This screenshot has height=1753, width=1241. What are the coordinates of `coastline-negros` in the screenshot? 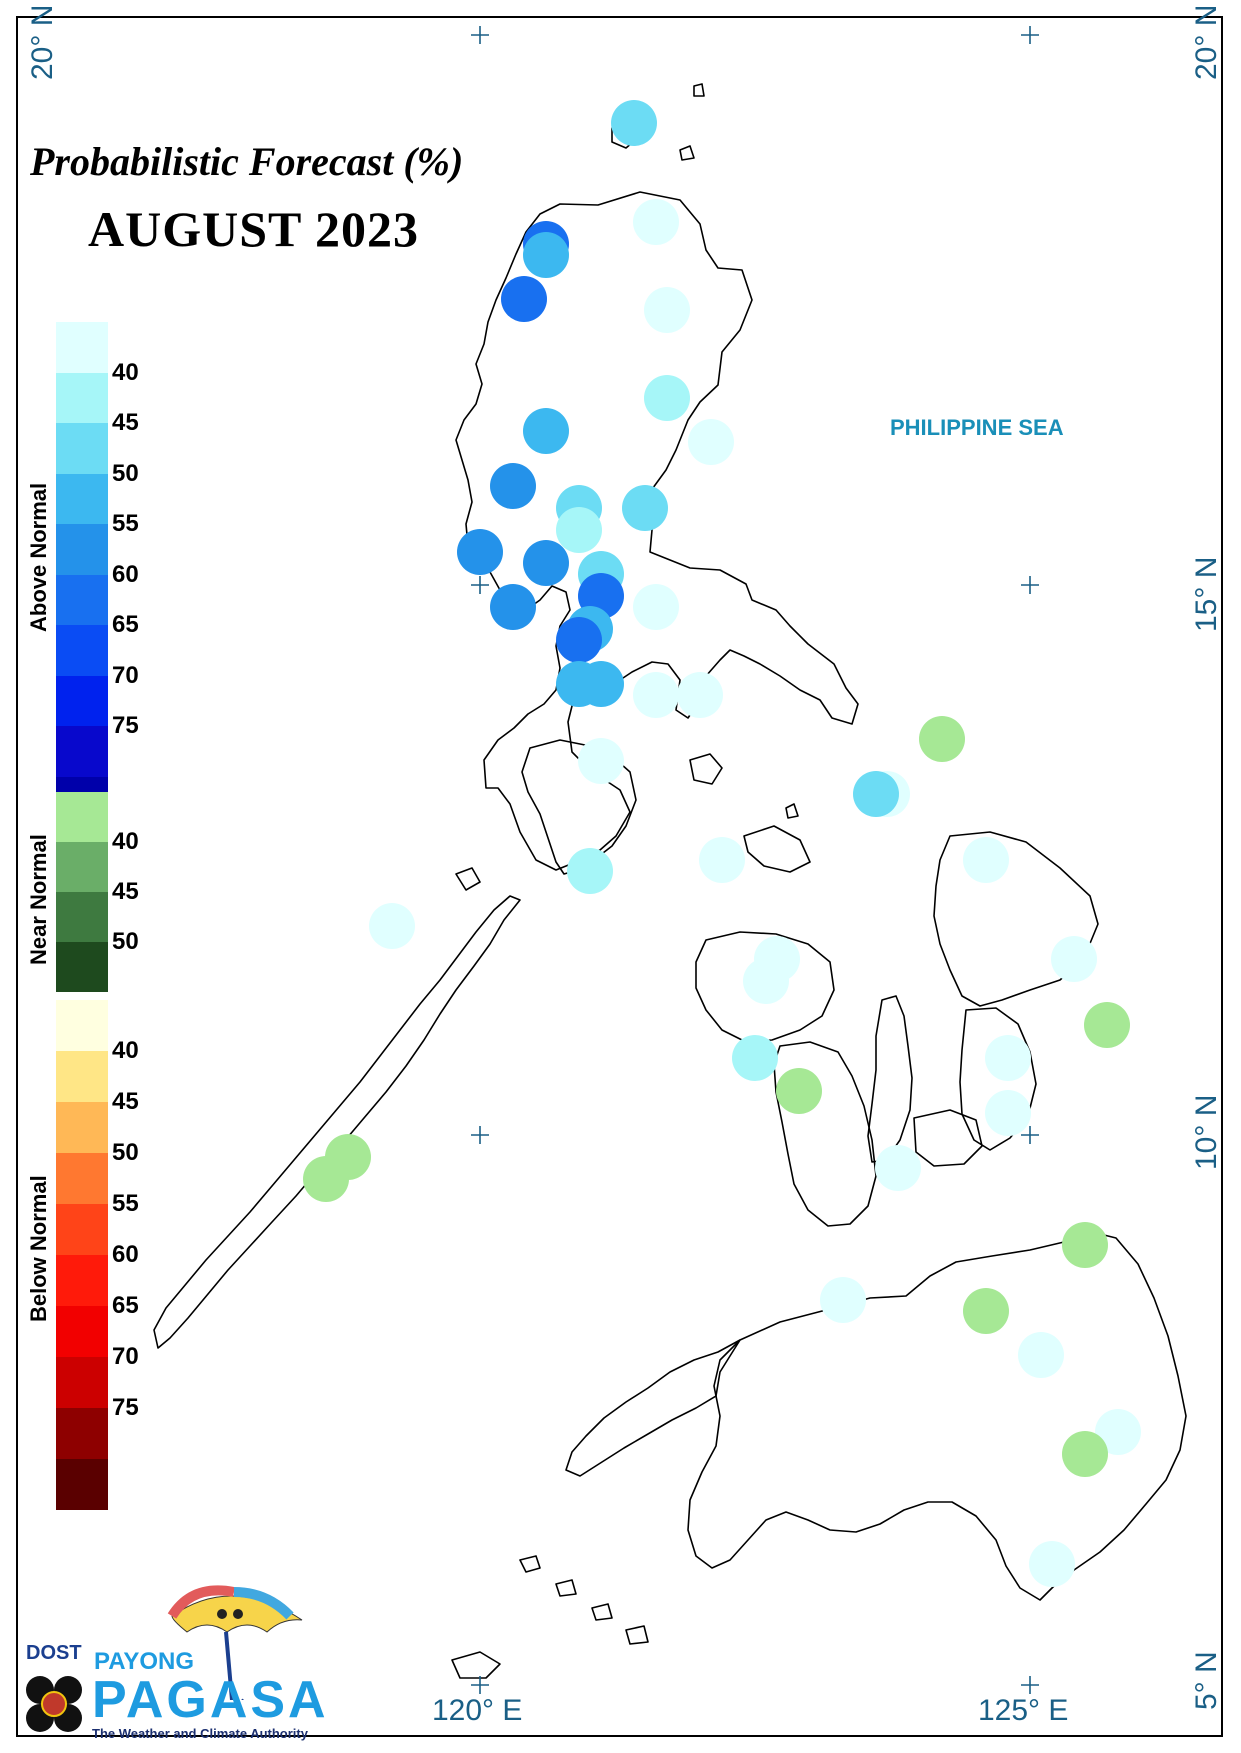 It's located at (825, 1134).